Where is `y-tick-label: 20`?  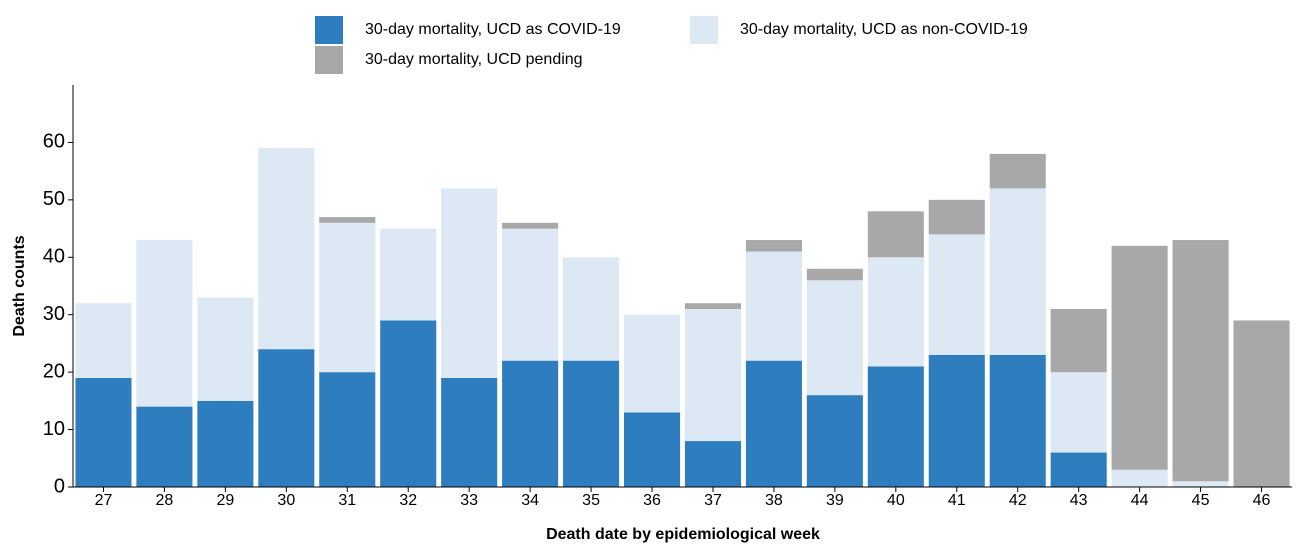 y-tick-label: 20 is located at coordinates (54, 371).